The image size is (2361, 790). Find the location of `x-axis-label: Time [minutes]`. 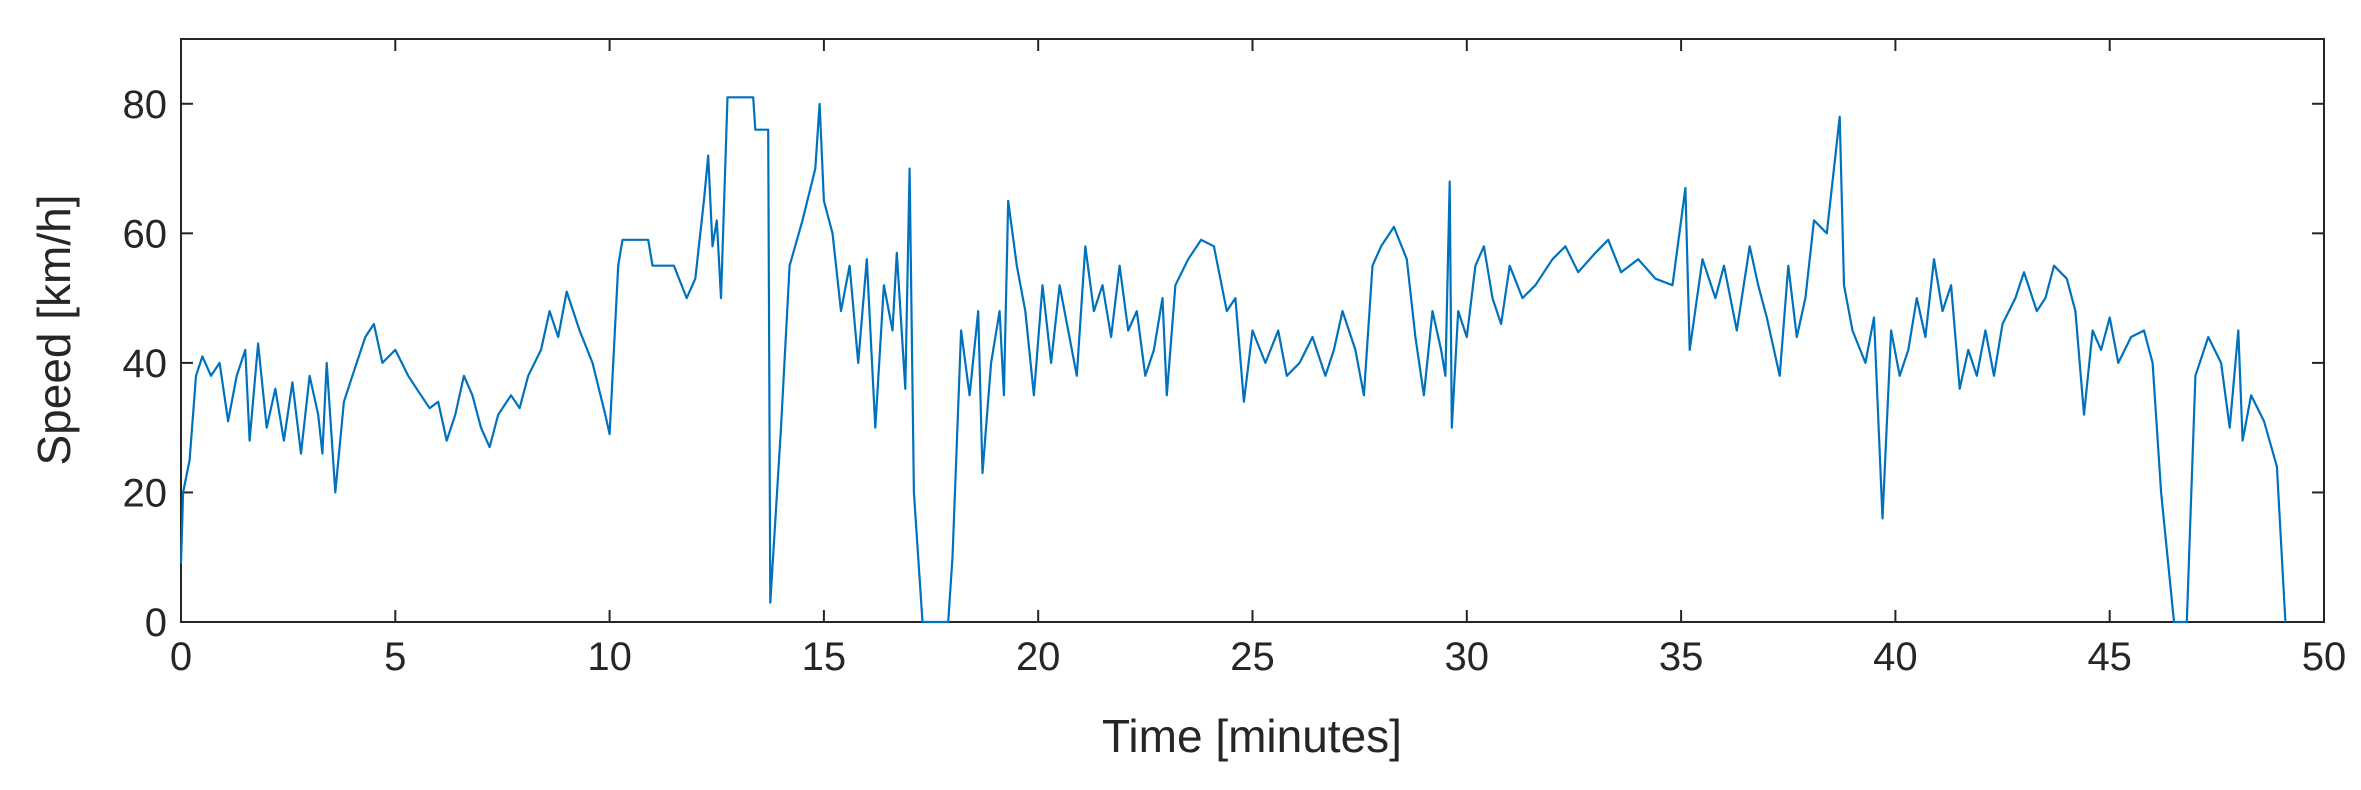

x-axis-label: Time [minutes] is located at coordinates (1252, 736).